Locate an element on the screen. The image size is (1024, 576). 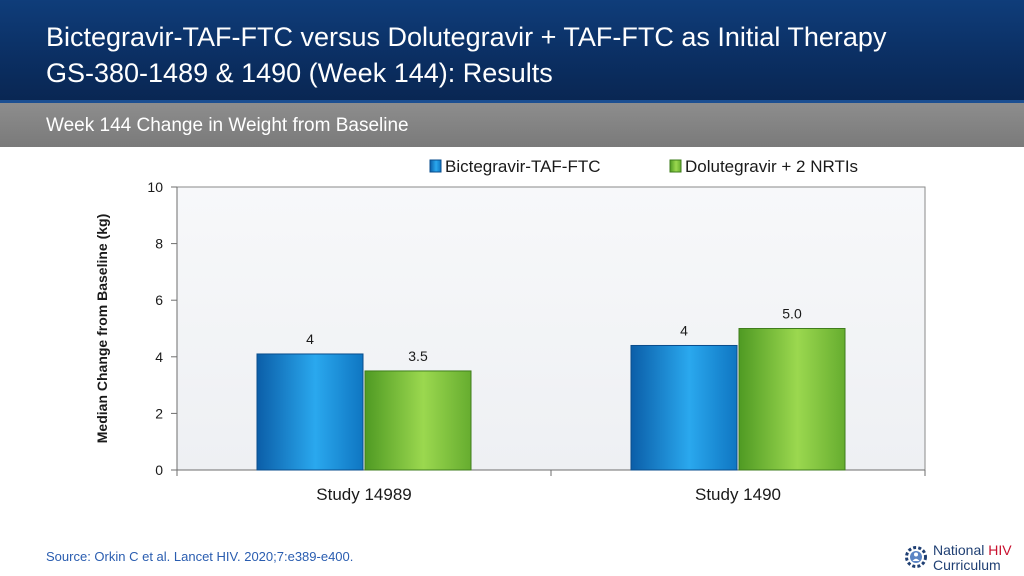
y-tick-label: 2 is located at coordinates (159, 413).